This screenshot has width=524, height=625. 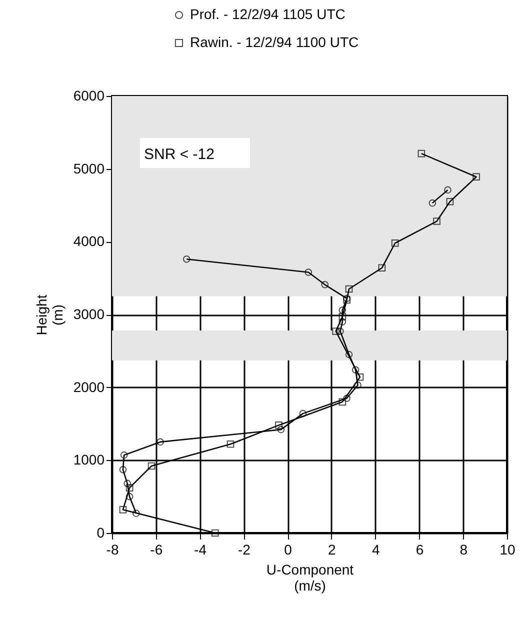 What do you see at coordinates (49, 315) in the screenshot?
I see `y-axis-title: Height (m)` at bounding box center [49, 315].